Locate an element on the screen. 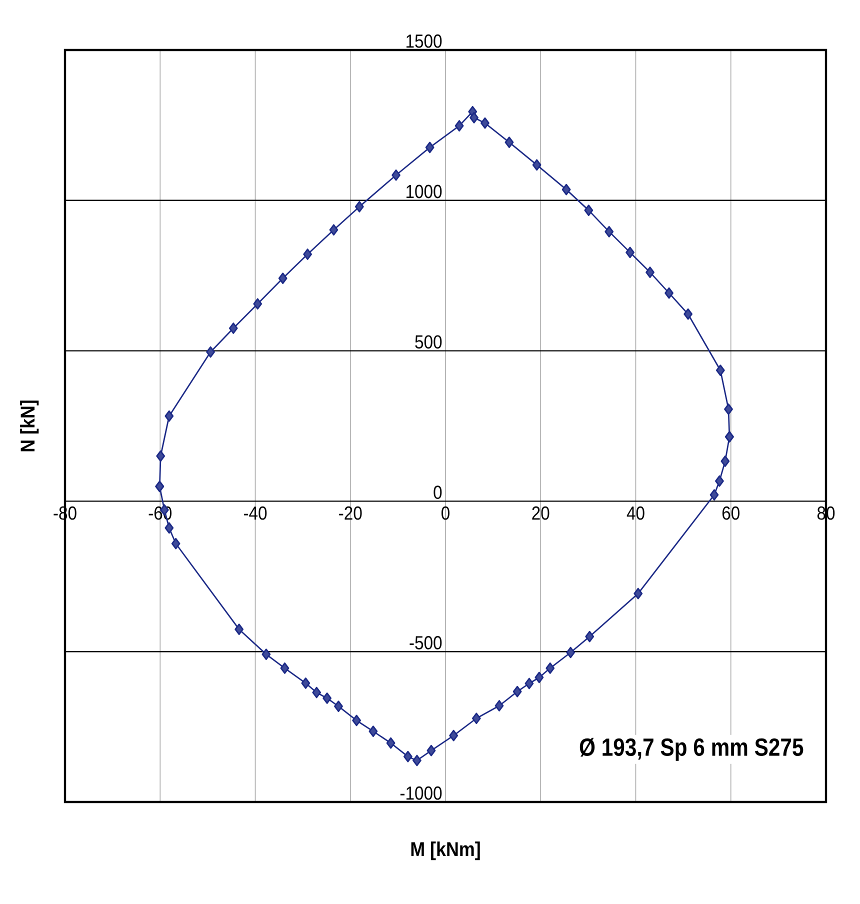 This screenshot has width=860, height=904. x-tick-label: 20 is located at coordinates (541, 513).